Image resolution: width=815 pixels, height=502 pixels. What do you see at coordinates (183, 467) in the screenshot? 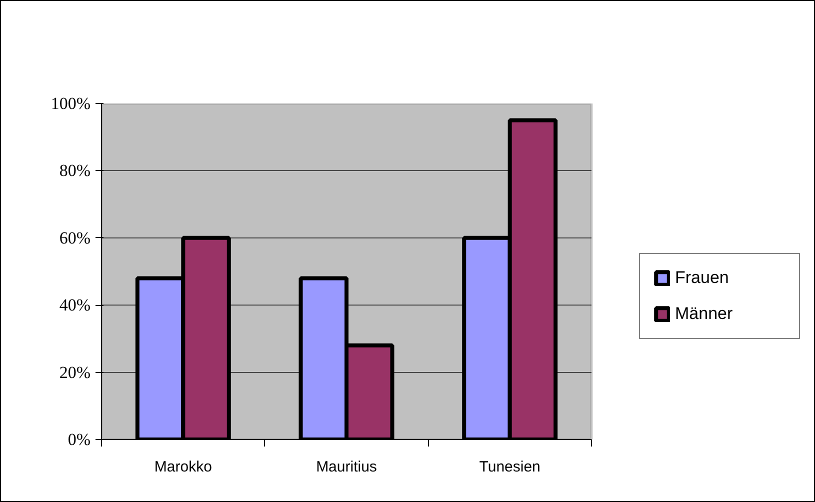
I see `x-tick-label: Marokko` at bounding box center [183, 467].